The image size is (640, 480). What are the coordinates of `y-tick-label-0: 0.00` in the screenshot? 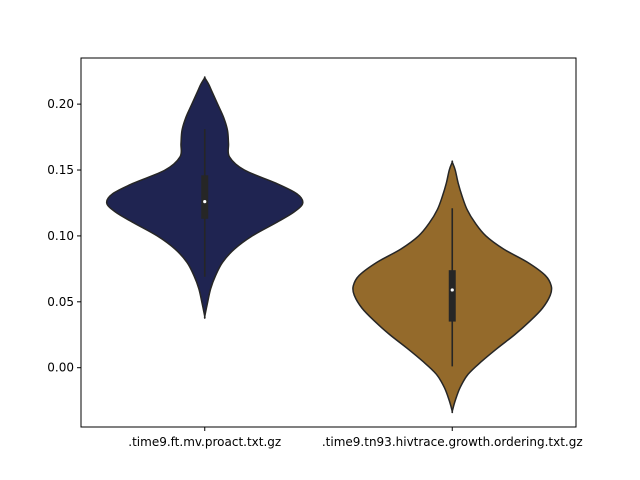 It's located at (60, 368).